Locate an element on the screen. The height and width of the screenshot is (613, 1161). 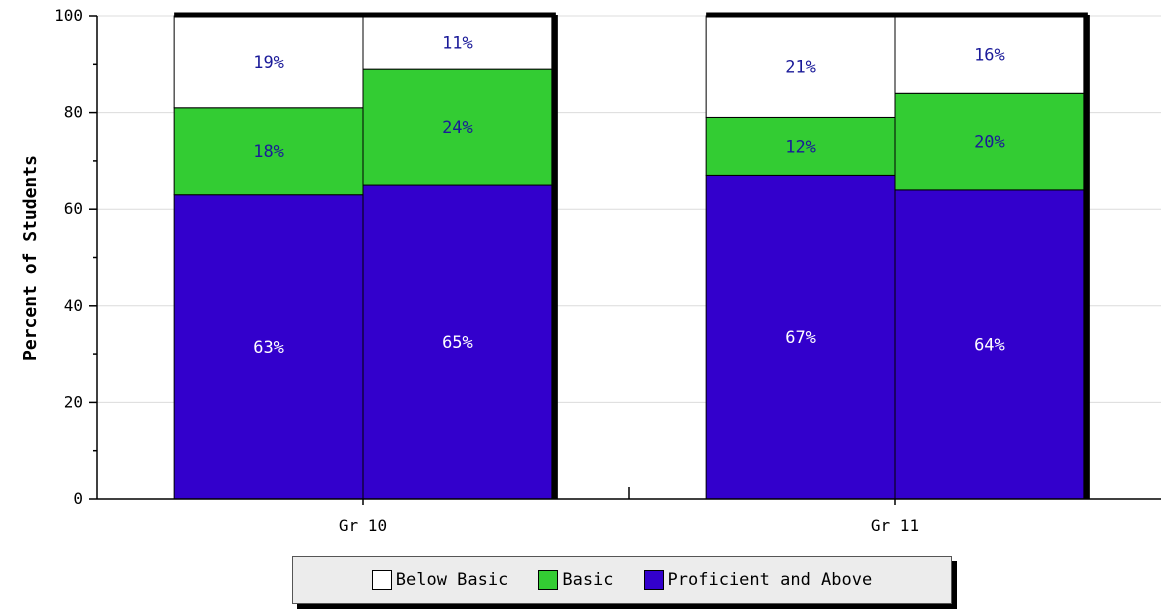
y-tick-label: 40 is located at coordinates (73, 305).